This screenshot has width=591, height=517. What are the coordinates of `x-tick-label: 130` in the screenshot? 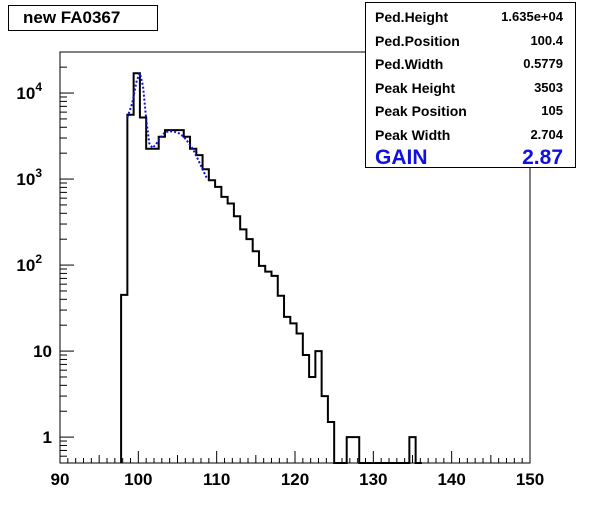 It's located at (373, 479).